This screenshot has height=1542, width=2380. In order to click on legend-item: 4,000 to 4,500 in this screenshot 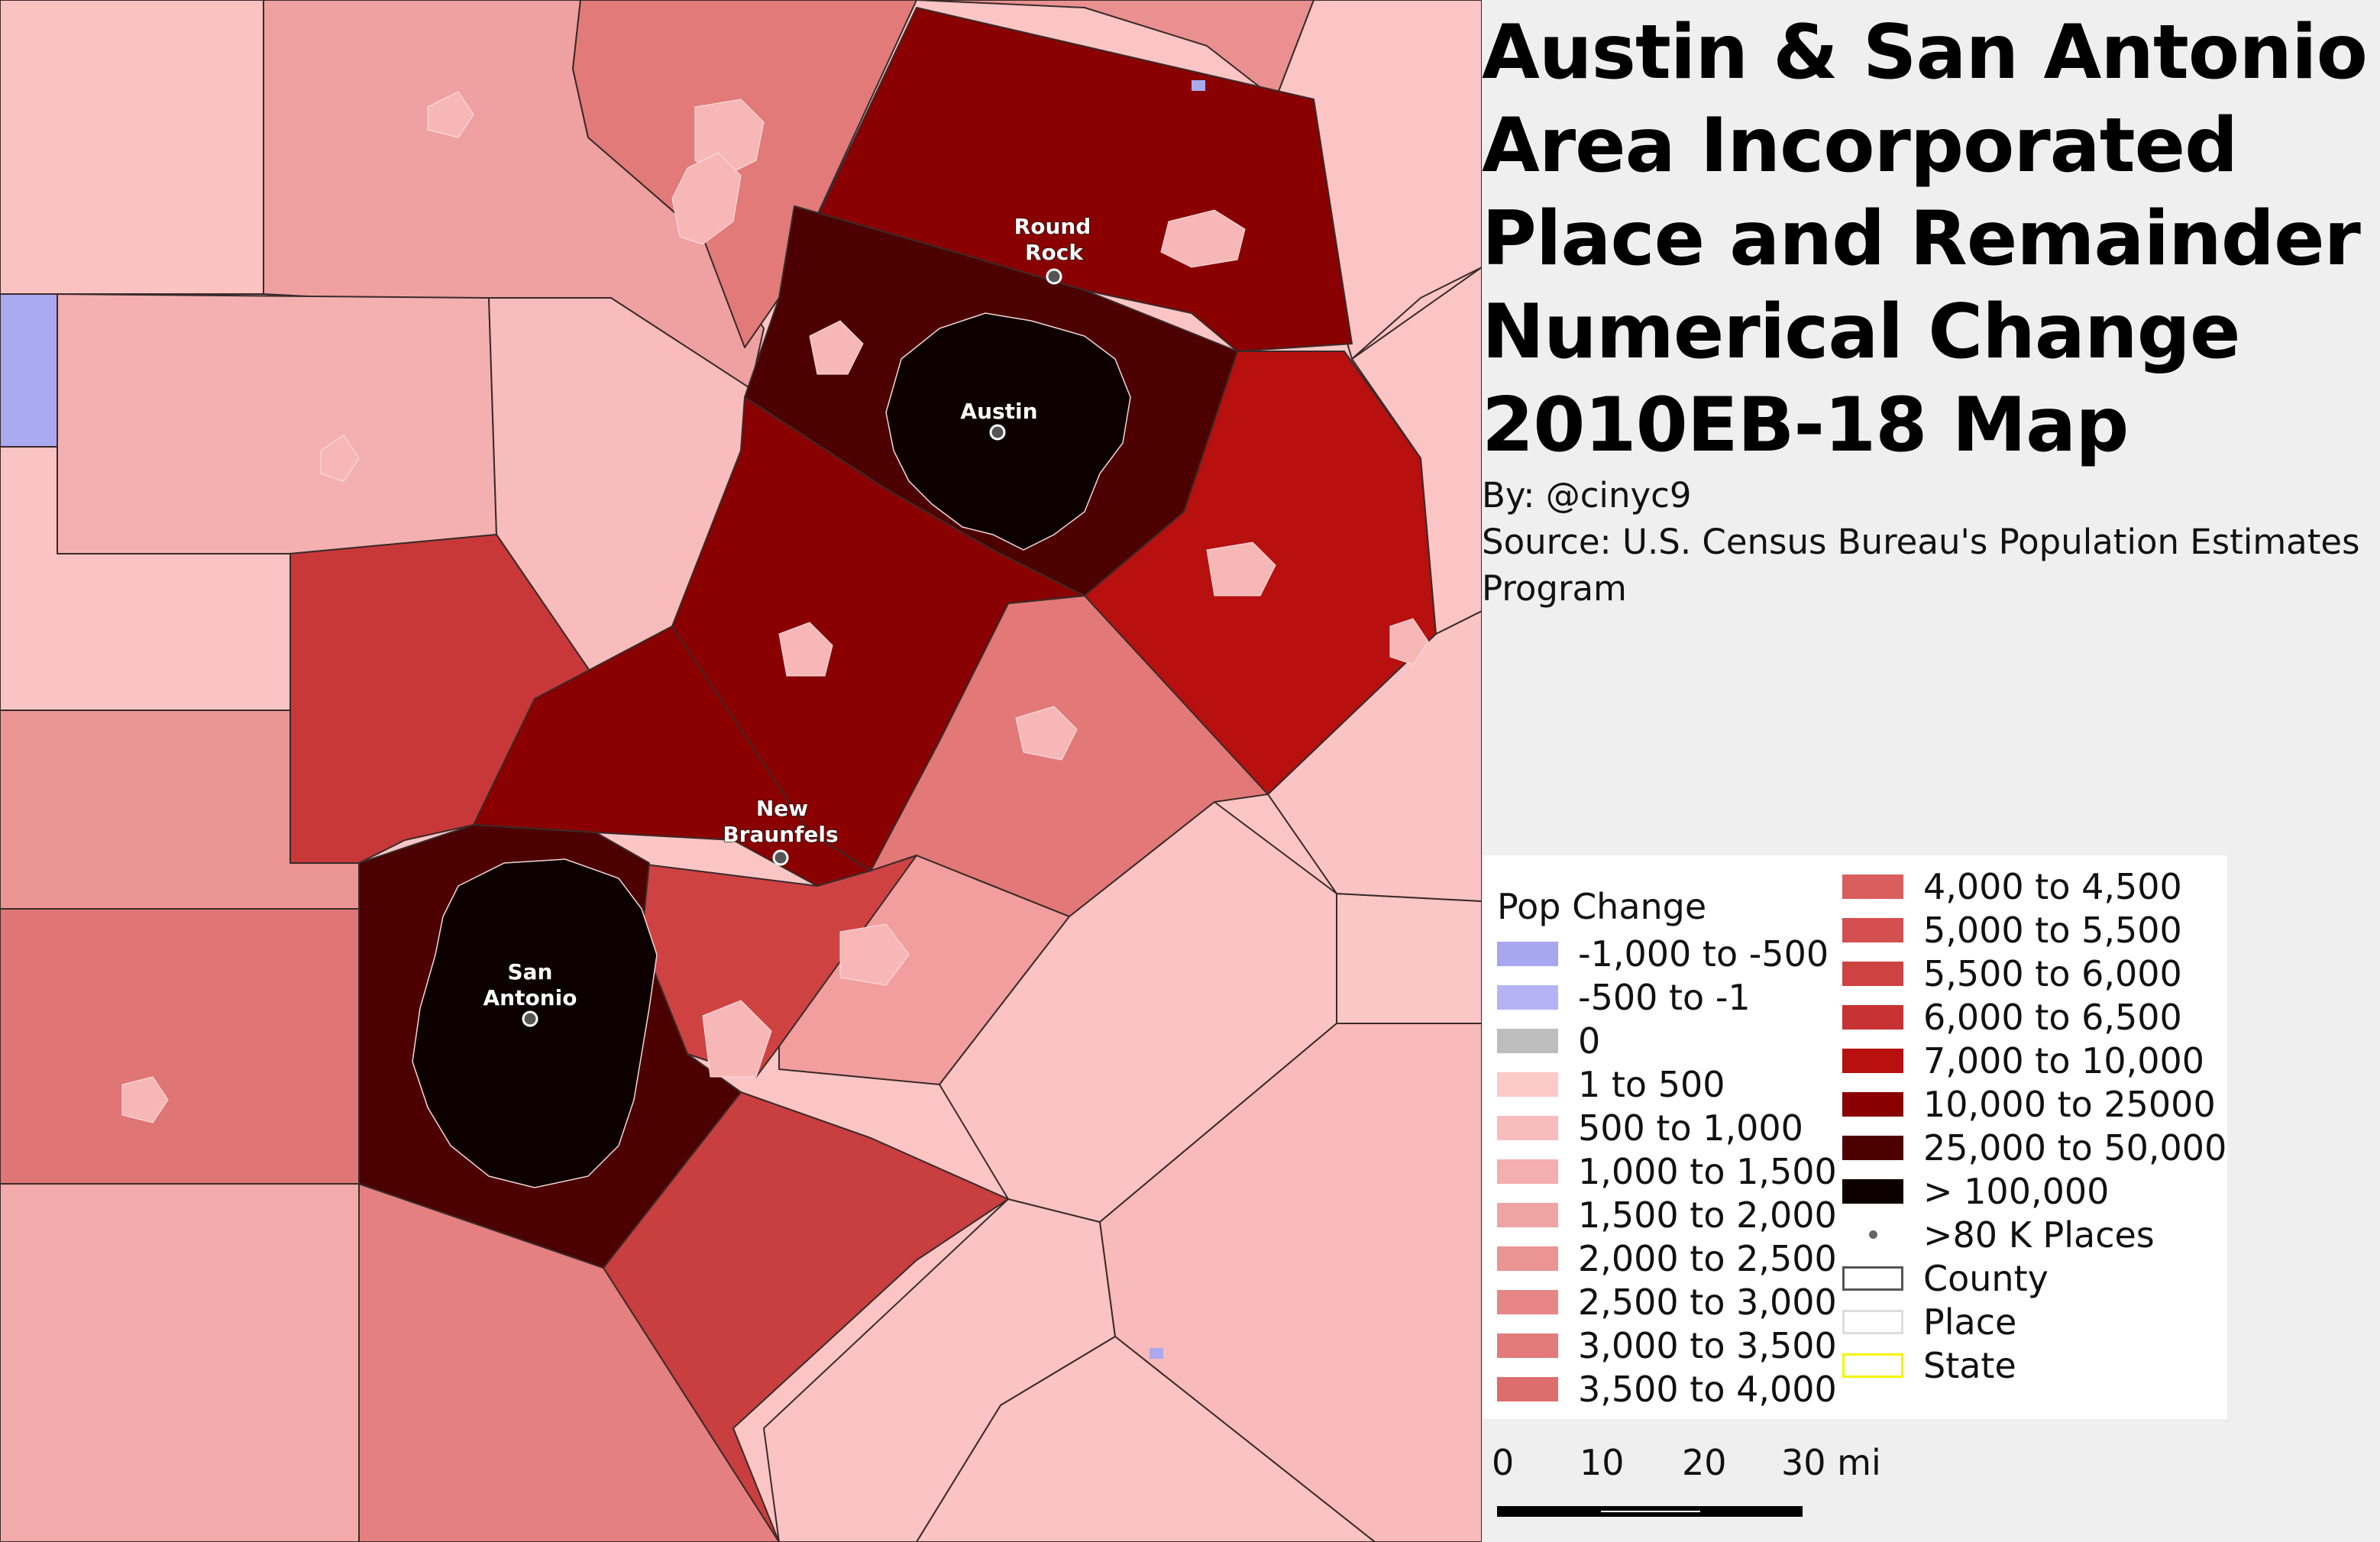, I will do `click(2012, 886)`.